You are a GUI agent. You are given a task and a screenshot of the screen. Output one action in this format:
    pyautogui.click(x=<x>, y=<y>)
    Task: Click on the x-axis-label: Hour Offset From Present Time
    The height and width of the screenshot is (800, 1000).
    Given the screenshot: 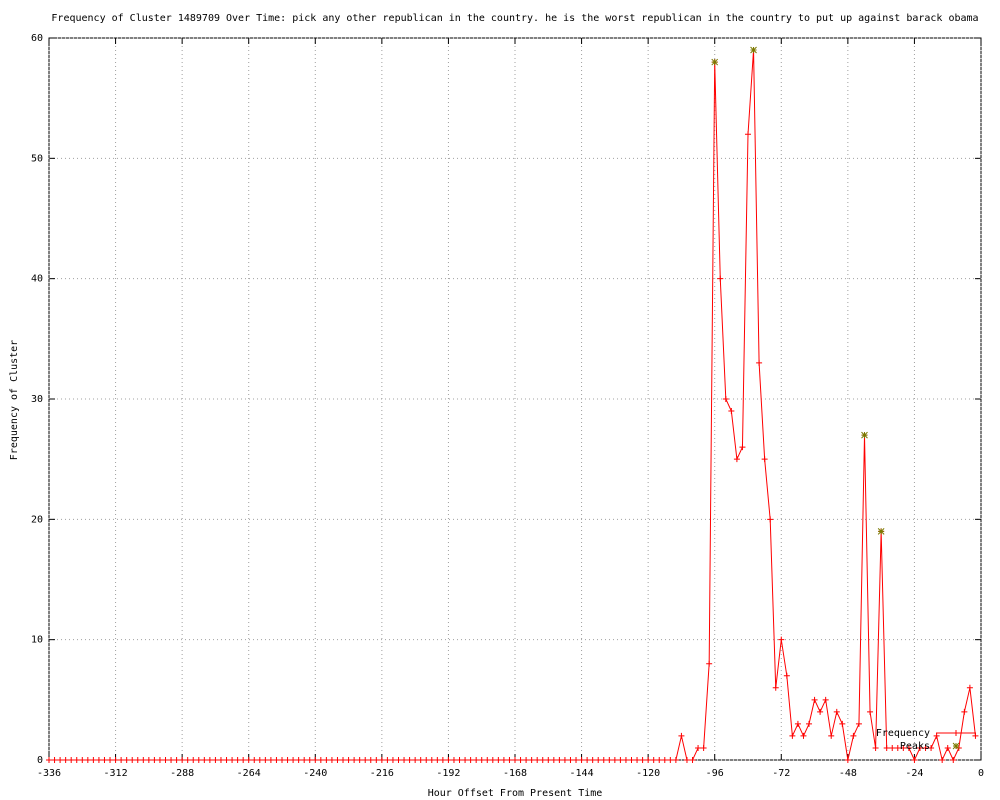 What is the action you would take?
    pyautogui.click(x=515, y=793)
    